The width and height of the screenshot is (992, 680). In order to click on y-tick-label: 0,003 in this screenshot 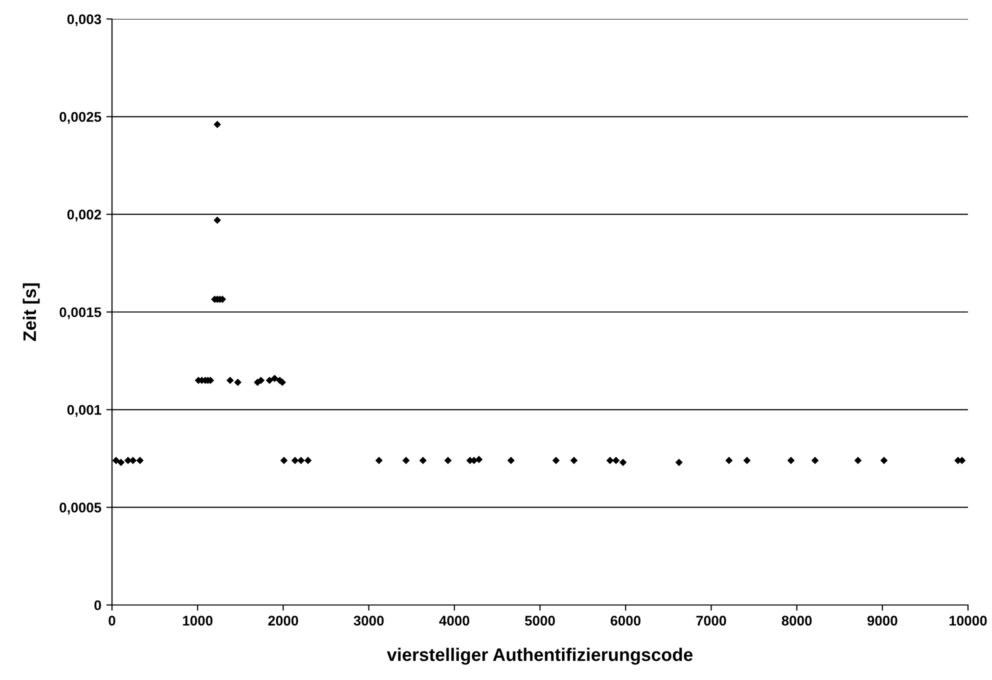, I will do `click(84, 20)`.